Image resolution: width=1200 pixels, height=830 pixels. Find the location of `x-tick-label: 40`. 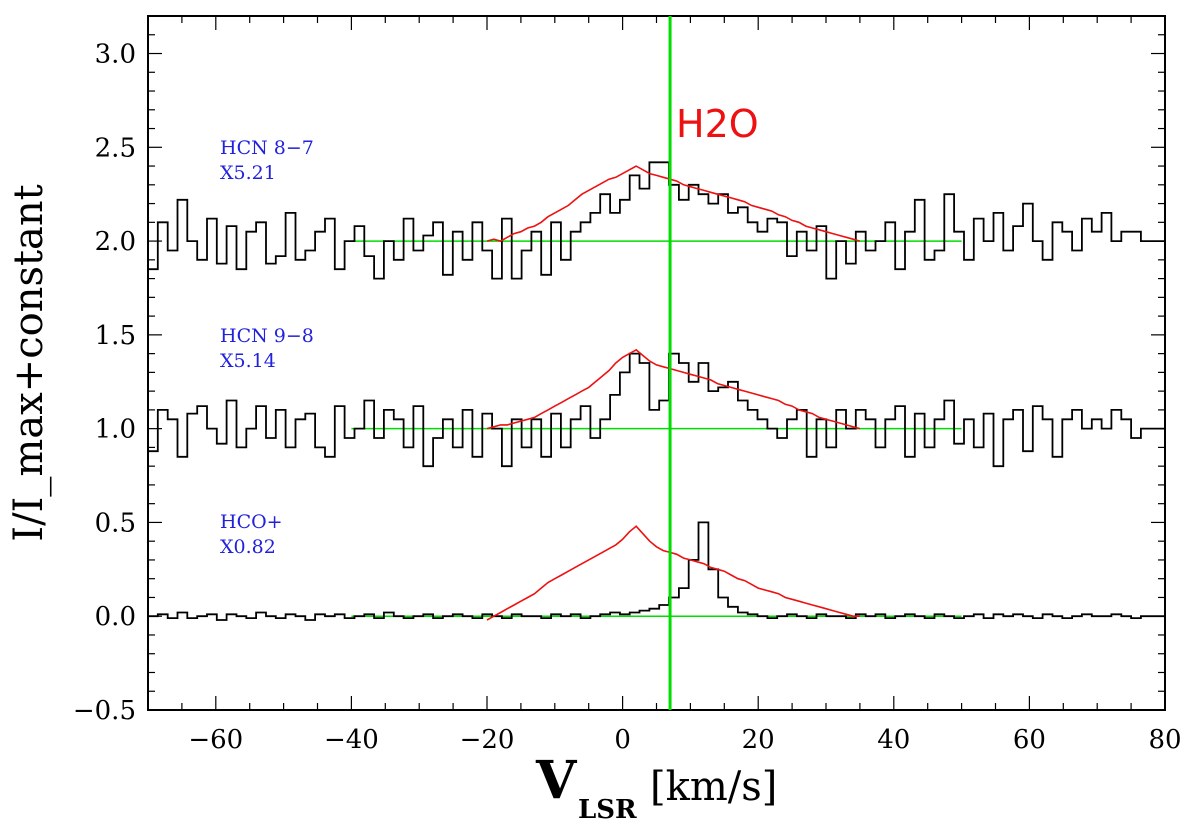

x-tick-label: 40 is located at coordinates (893, 740).